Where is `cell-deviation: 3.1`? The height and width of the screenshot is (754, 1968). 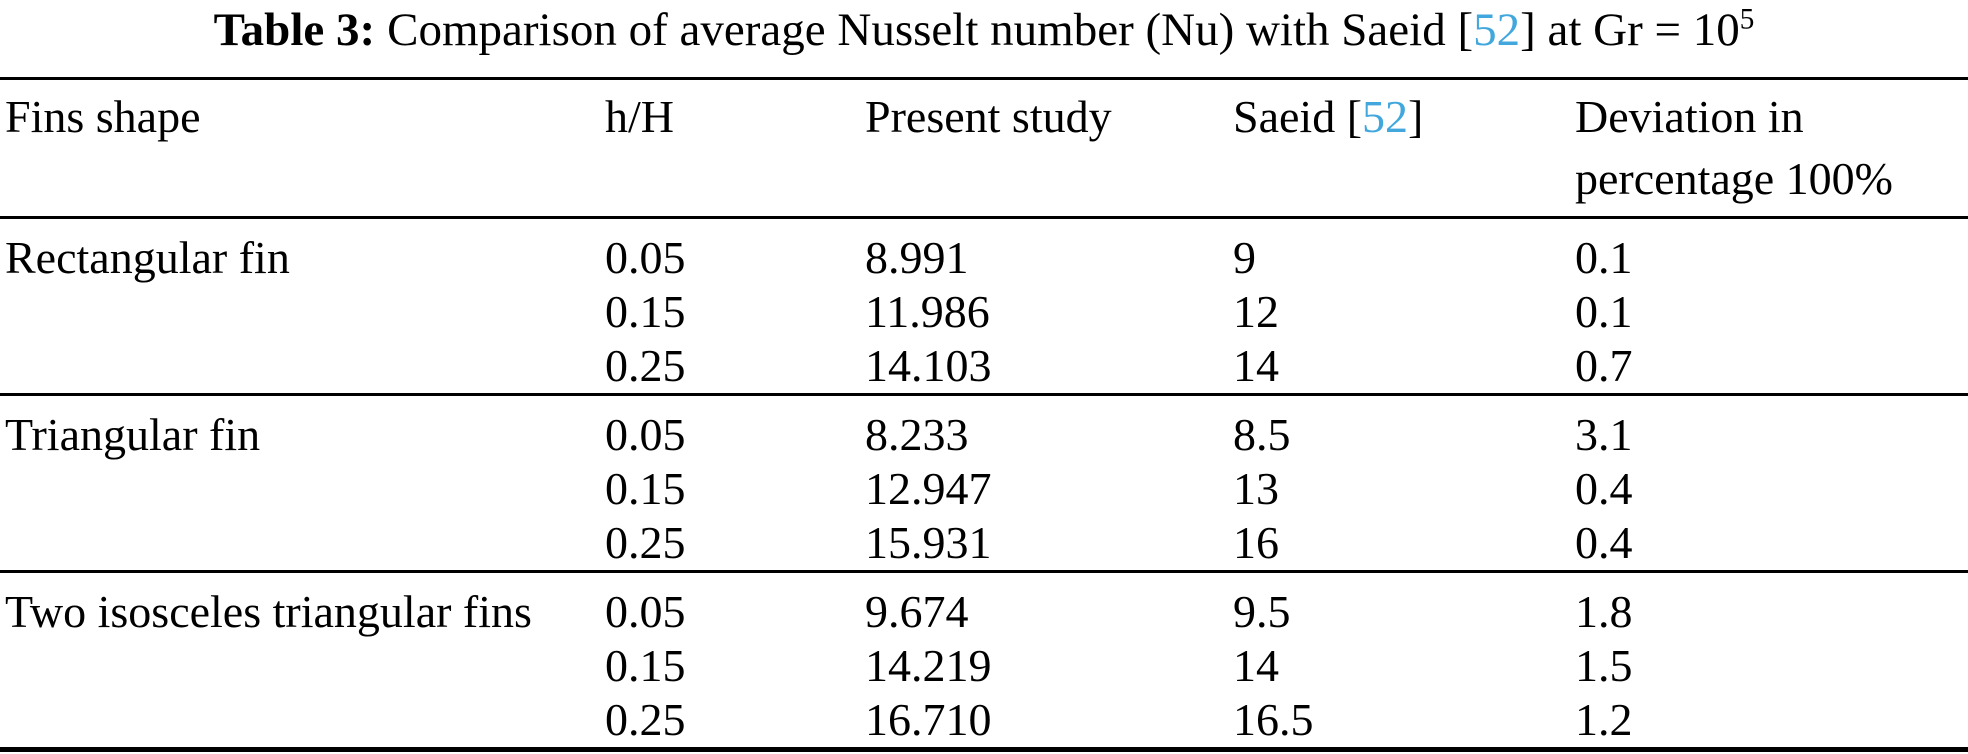
cell-deviation: 3.1 is located at coordinates (1604, 434).